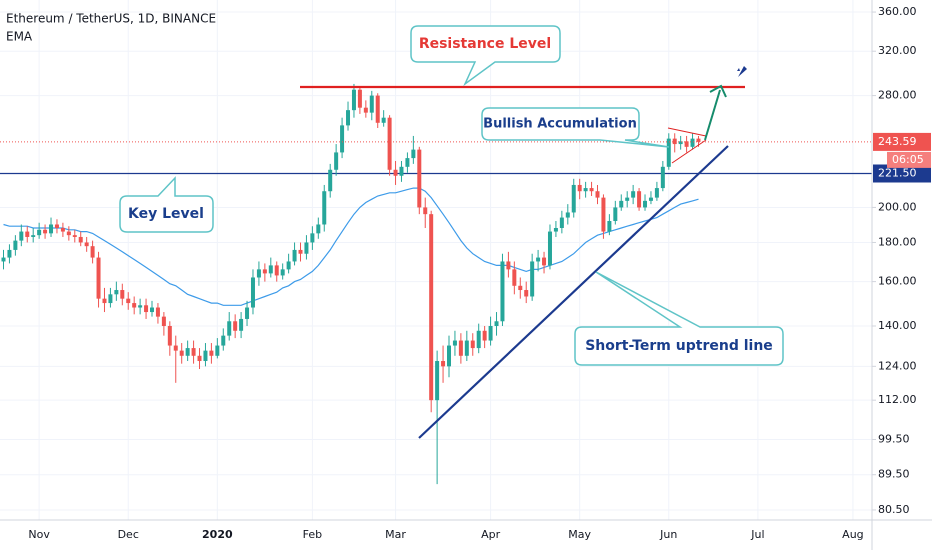  I want to click on y-tick-label: 99.50, so click(894, 439).